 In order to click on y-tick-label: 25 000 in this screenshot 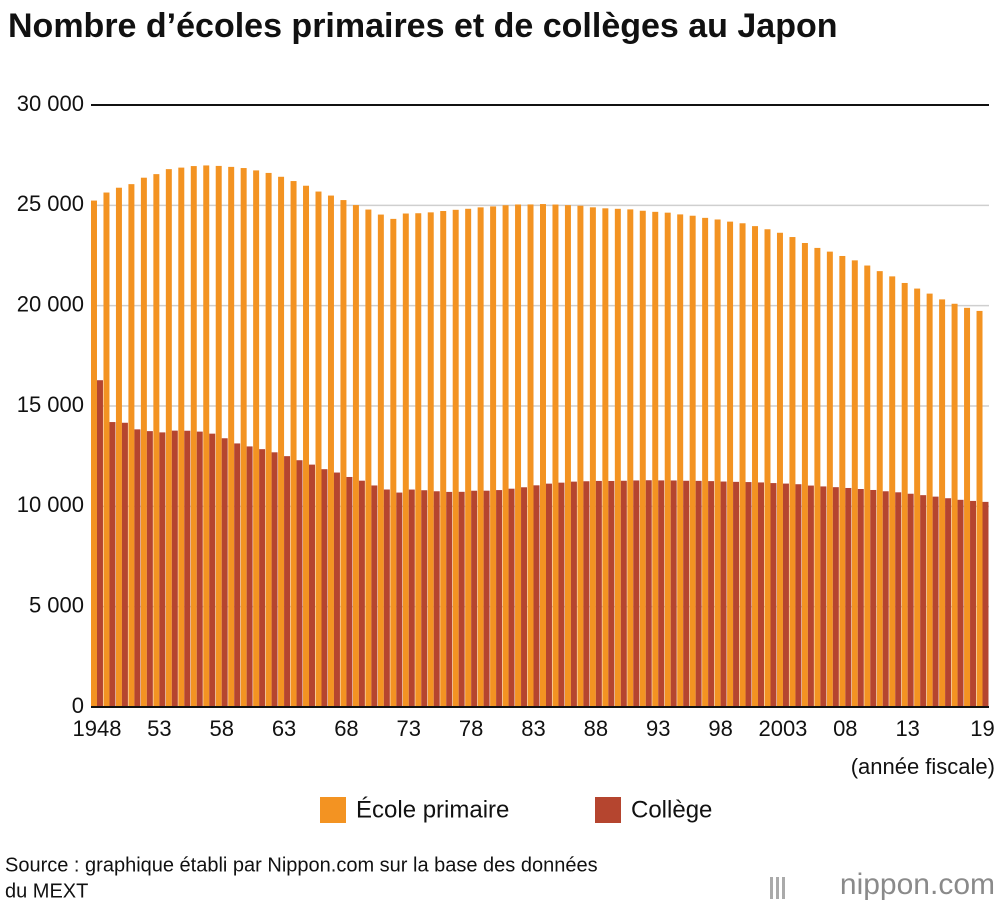, I will do `click(50, 203)`.